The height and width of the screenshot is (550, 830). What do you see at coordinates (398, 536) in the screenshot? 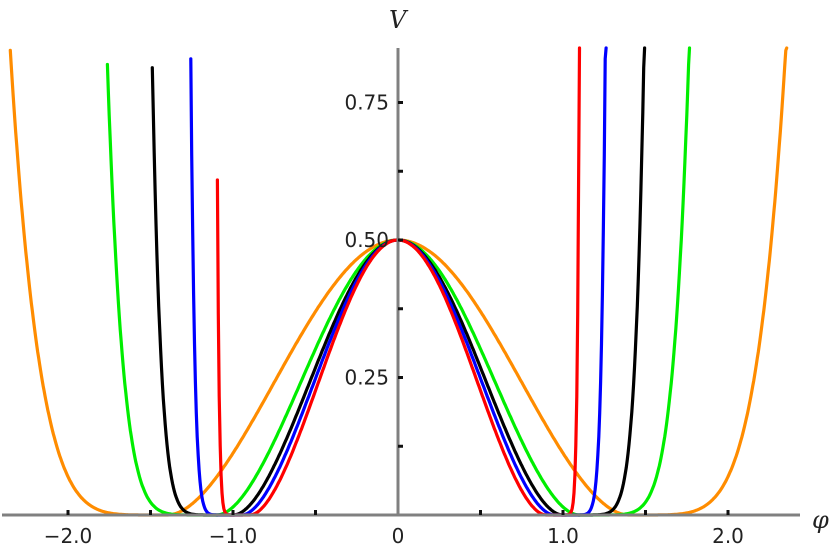
I see `x-tick-label: 0` at bounding box center [398, 536].